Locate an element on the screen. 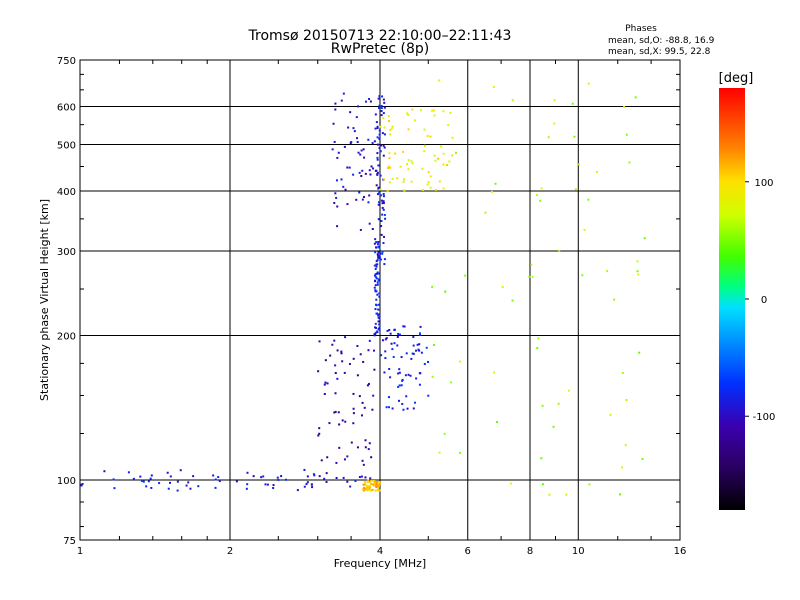 The image size is (800, 600). y-tick-label: 400 is located at coordinates (66, 192).